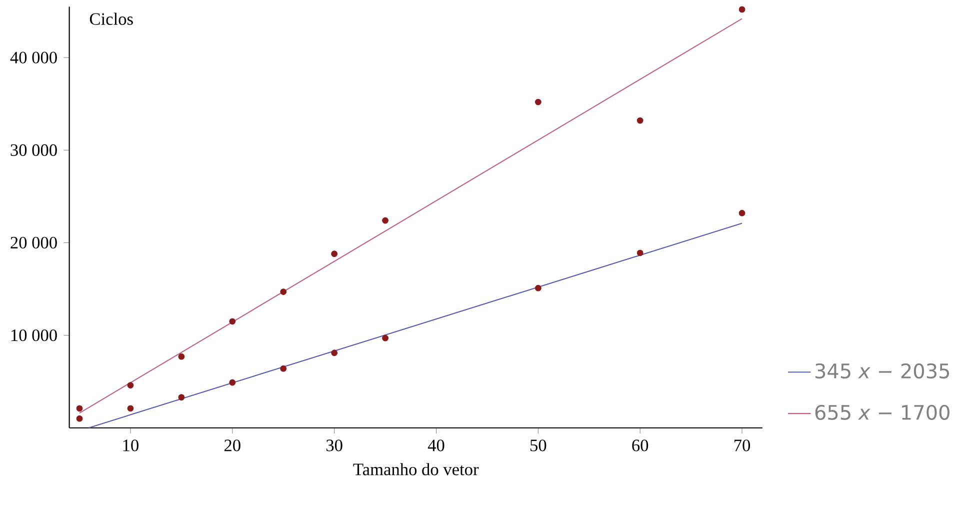 The height and width of the screenshot is (508, 973). What do you see at coordinates (416, 469) in the screenshot?
I see `x-axis-title: Tamanho do vetor` at bounding box center [416, 469].